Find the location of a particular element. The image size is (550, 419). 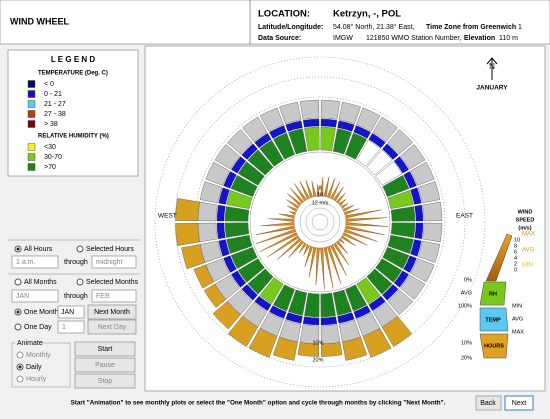

key-label: 0% is located at coordinates (468, 280).